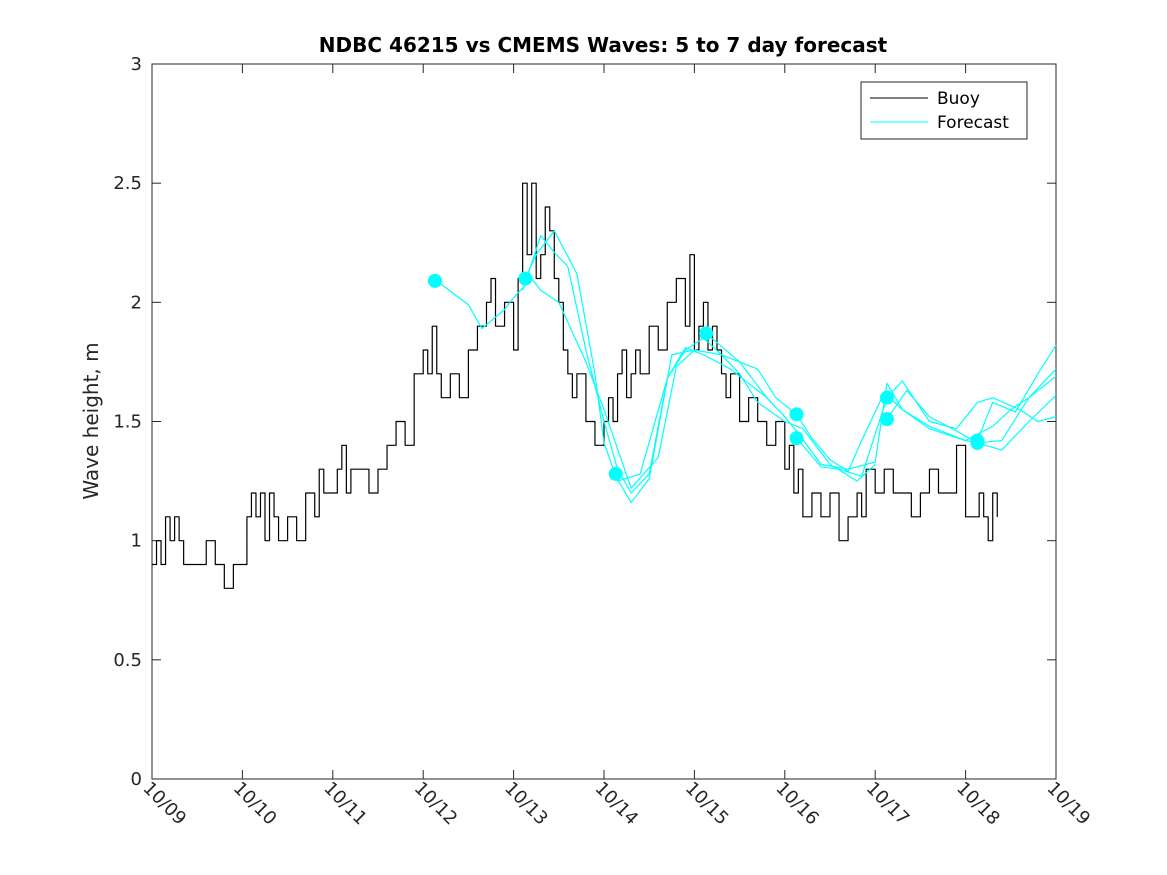  Describe the element at coordinates (127, 183) in the screenshot. I see `y-tick-label: 2.5` at that location.